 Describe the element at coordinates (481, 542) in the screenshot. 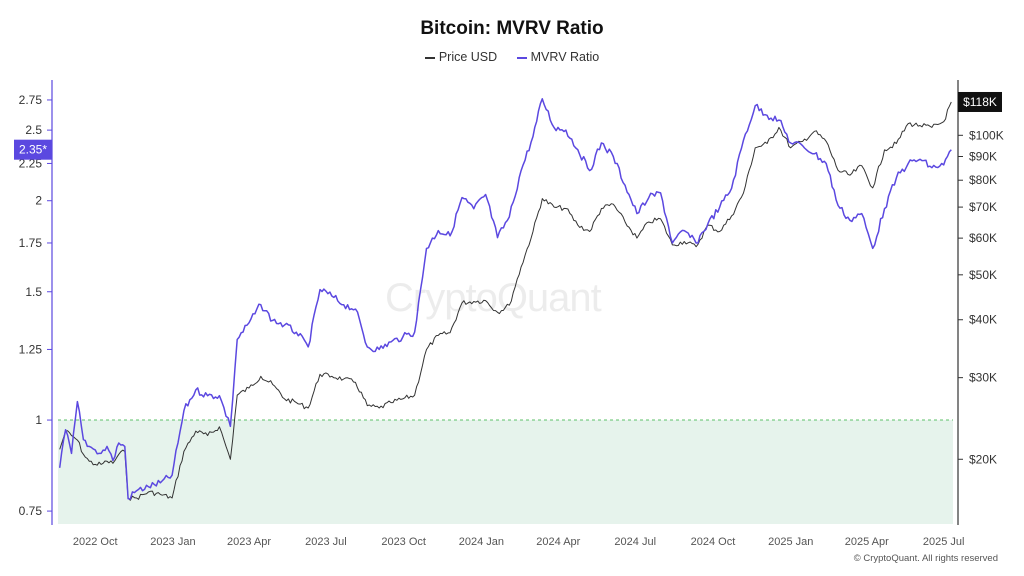

I see `x-tick-label: 2024 Jan` at that location.